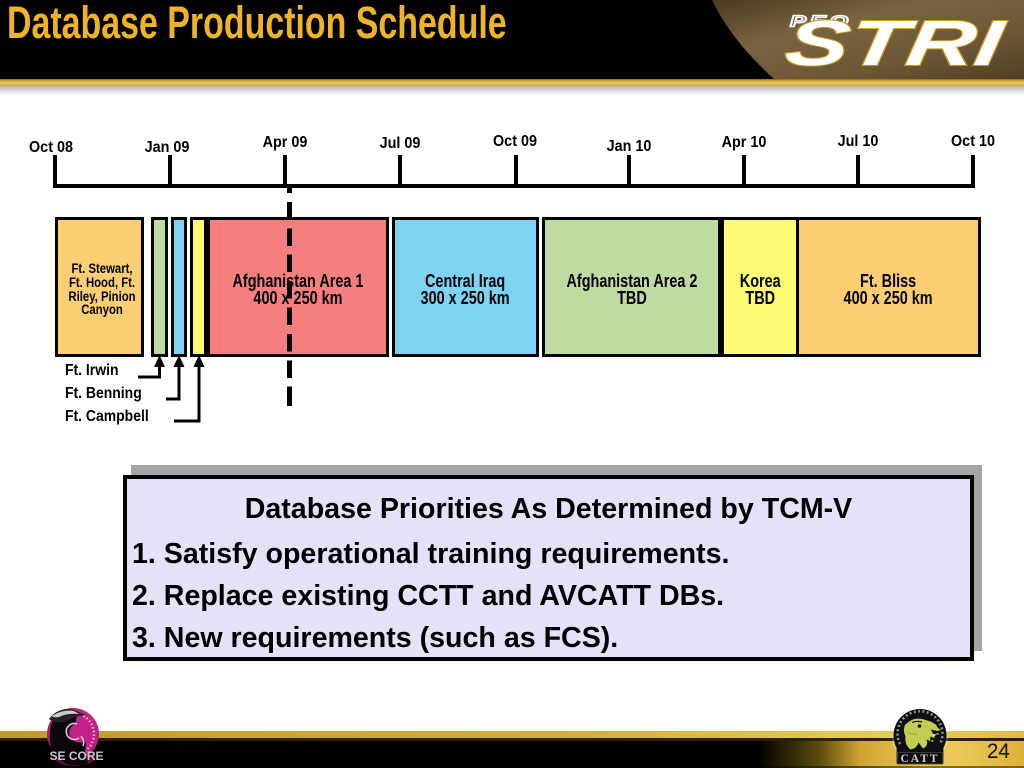 This screenshot has height=768, width=1024. Describe the element at coordinates (919, 759) in the screenshot. I see `svg-text: CATT` at that location.